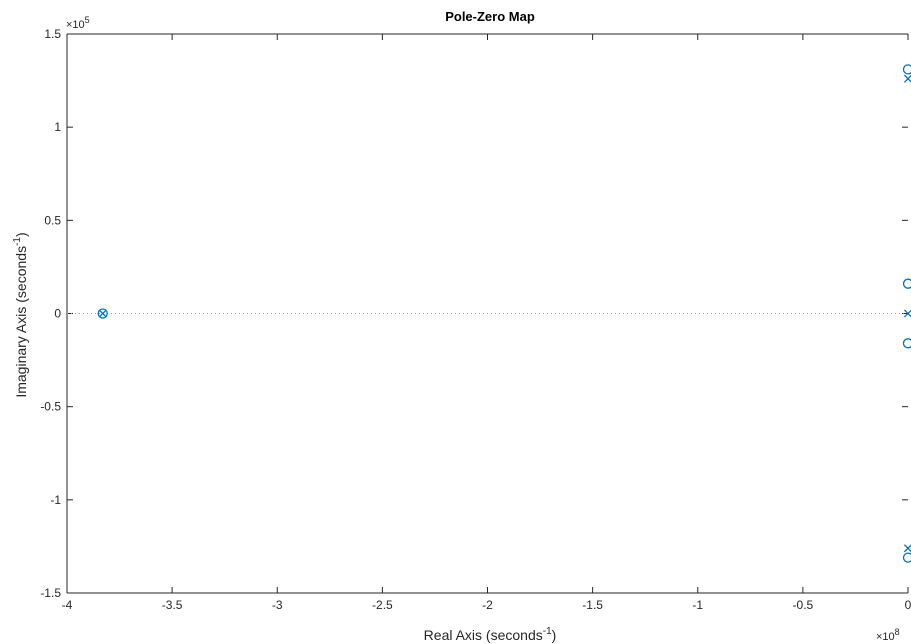 The width and height of the screenshot is (911, 644). Describe the element at coordinates (888, 635) in the screenshot. I see `x-axis-multiplier: ×10⁸` at that location.